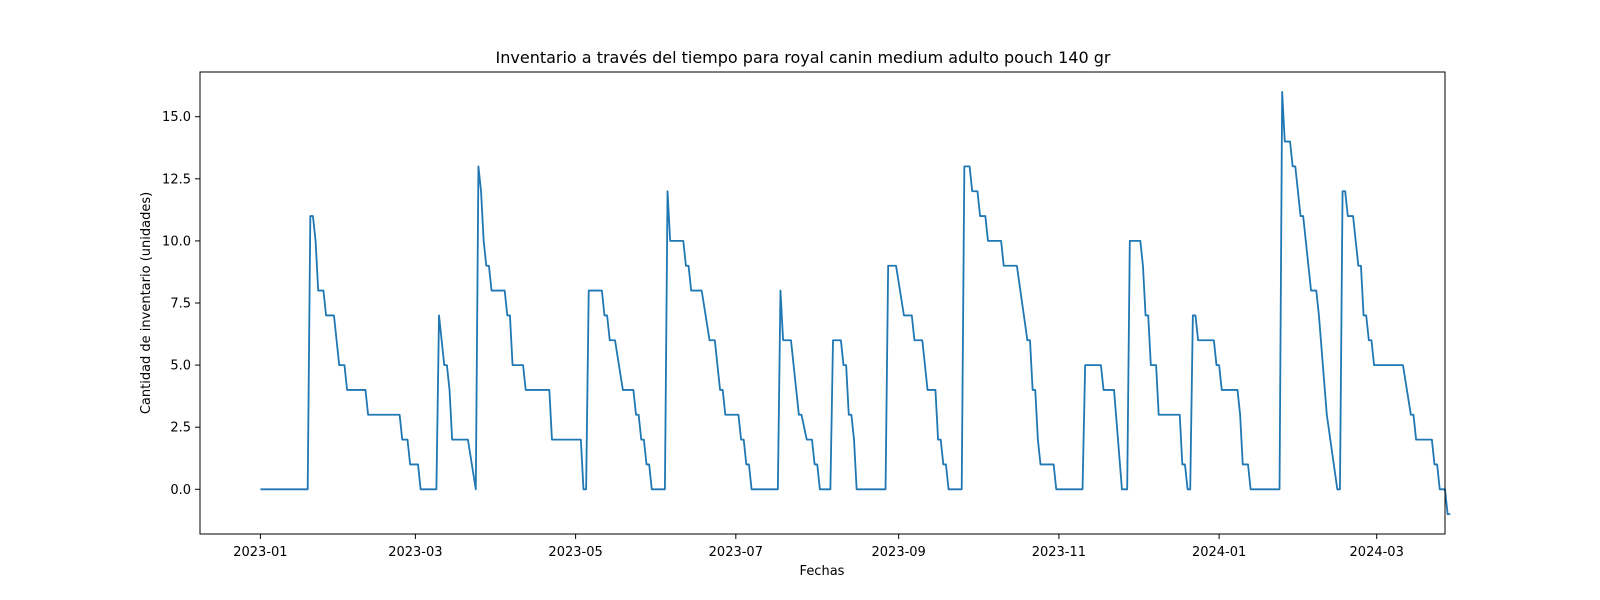  What do you see at coordinates (899, 552) in the screenshot?
I see `x-tick-label: 2023-09` at bounding box center [899, 552].